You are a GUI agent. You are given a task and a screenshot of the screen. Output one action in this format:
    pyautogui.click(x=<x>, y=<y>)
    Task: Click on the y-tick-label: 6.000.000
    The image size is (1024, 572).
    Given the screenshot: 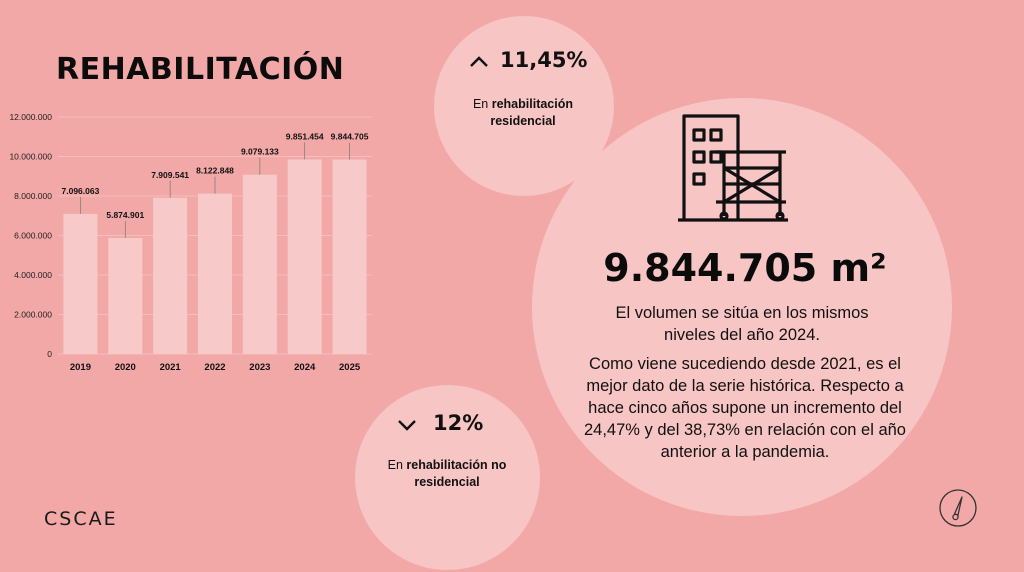 What is the action you would take?
    pyautogui.click(x=33, y=236)
    